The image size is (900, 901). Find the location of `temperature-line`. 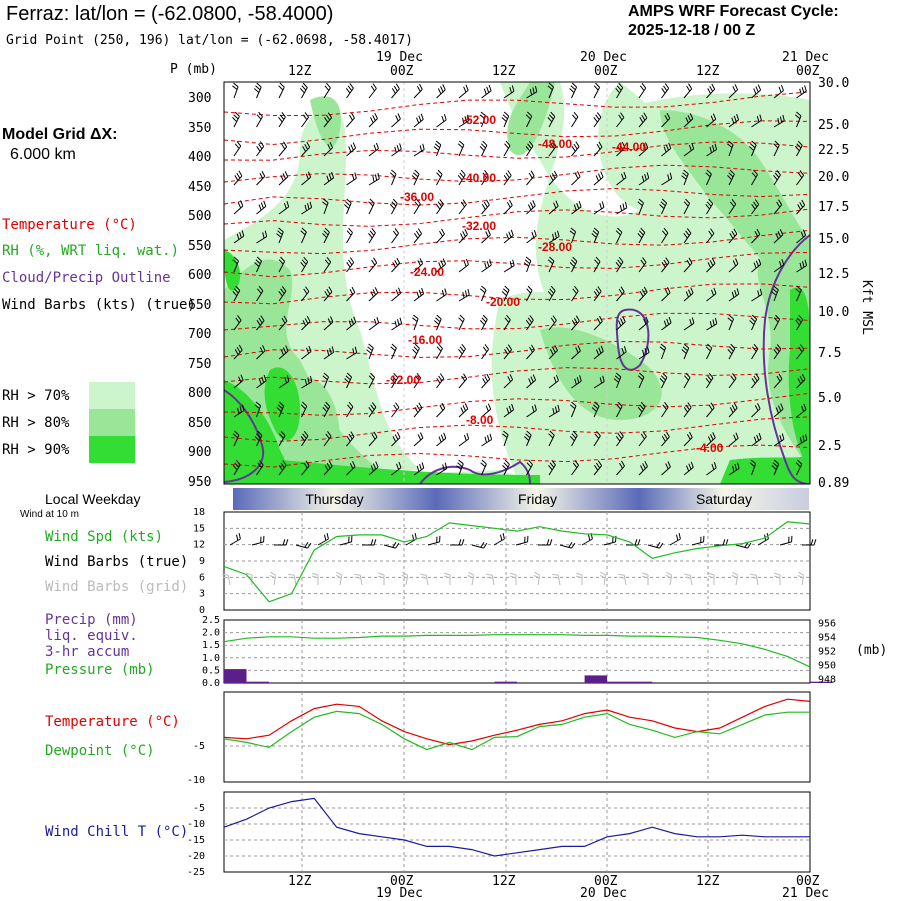

temperature-line is located at coordinates (517, 722).